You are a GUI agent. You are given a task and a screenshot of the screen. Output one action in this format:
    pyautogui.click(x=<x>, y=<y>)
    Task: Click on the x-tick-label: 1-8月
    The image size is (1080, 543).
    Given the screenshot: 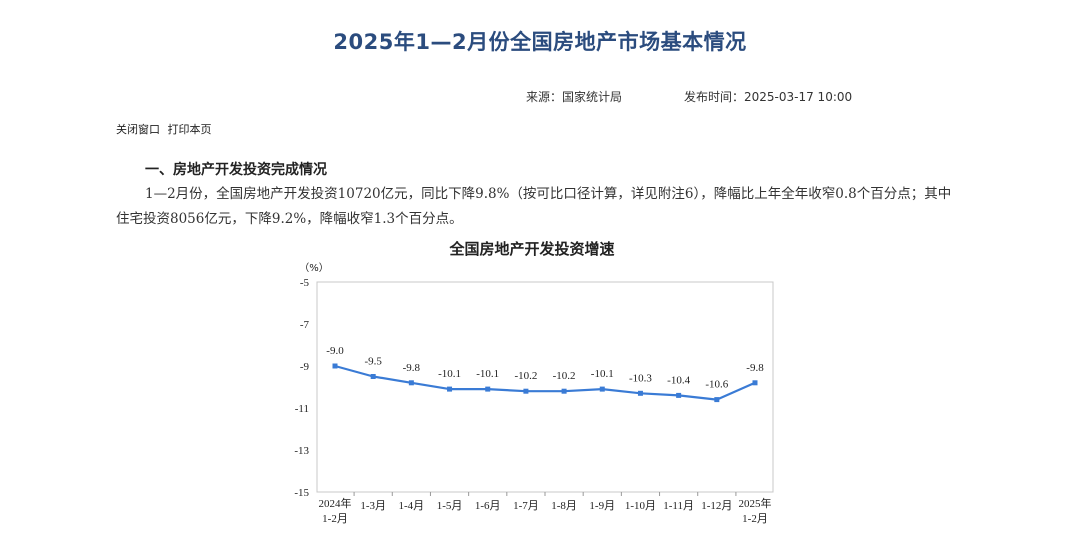 What is the action you would take?
    pyautogui.click(x=564, y=506)
    